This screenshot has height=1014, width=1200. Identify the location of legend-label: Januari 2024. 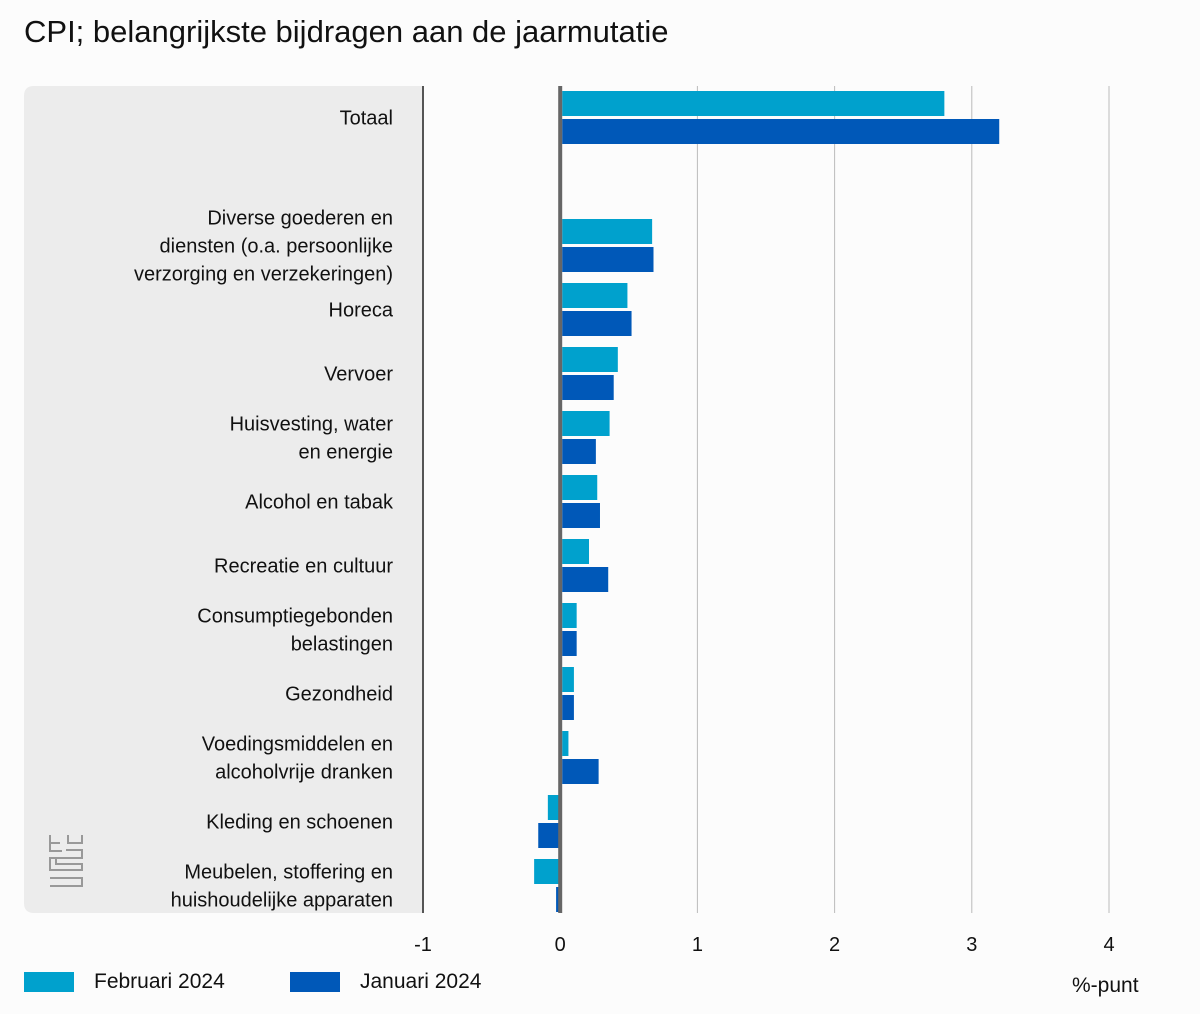
(421, 981).